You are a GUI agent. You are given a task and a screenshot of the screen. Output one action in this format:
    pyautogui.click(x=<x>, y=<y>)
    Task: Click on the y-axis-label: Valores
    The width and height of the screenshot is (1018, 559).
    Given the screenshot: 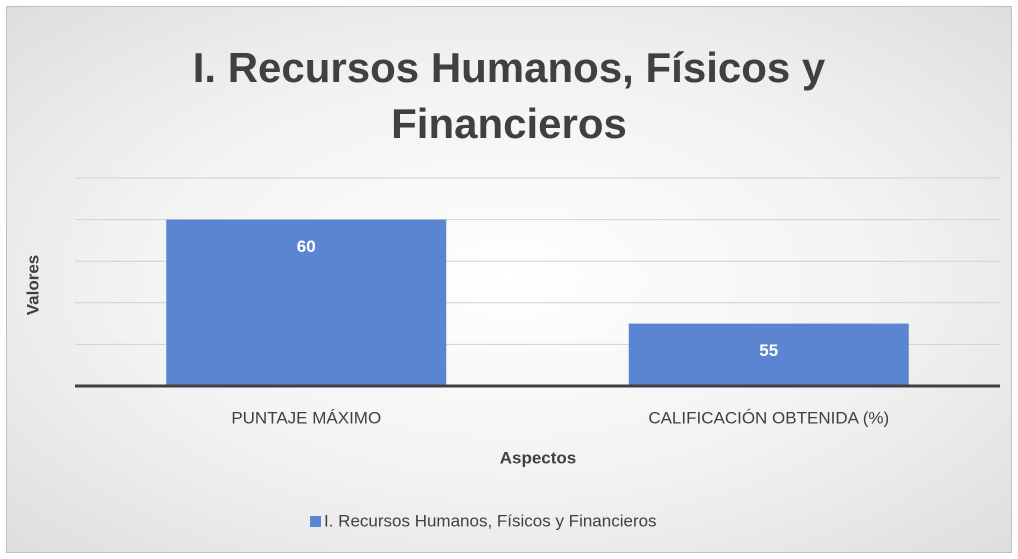 What is the action you would take?
    pyautogui.click(x=32, y=285)
    